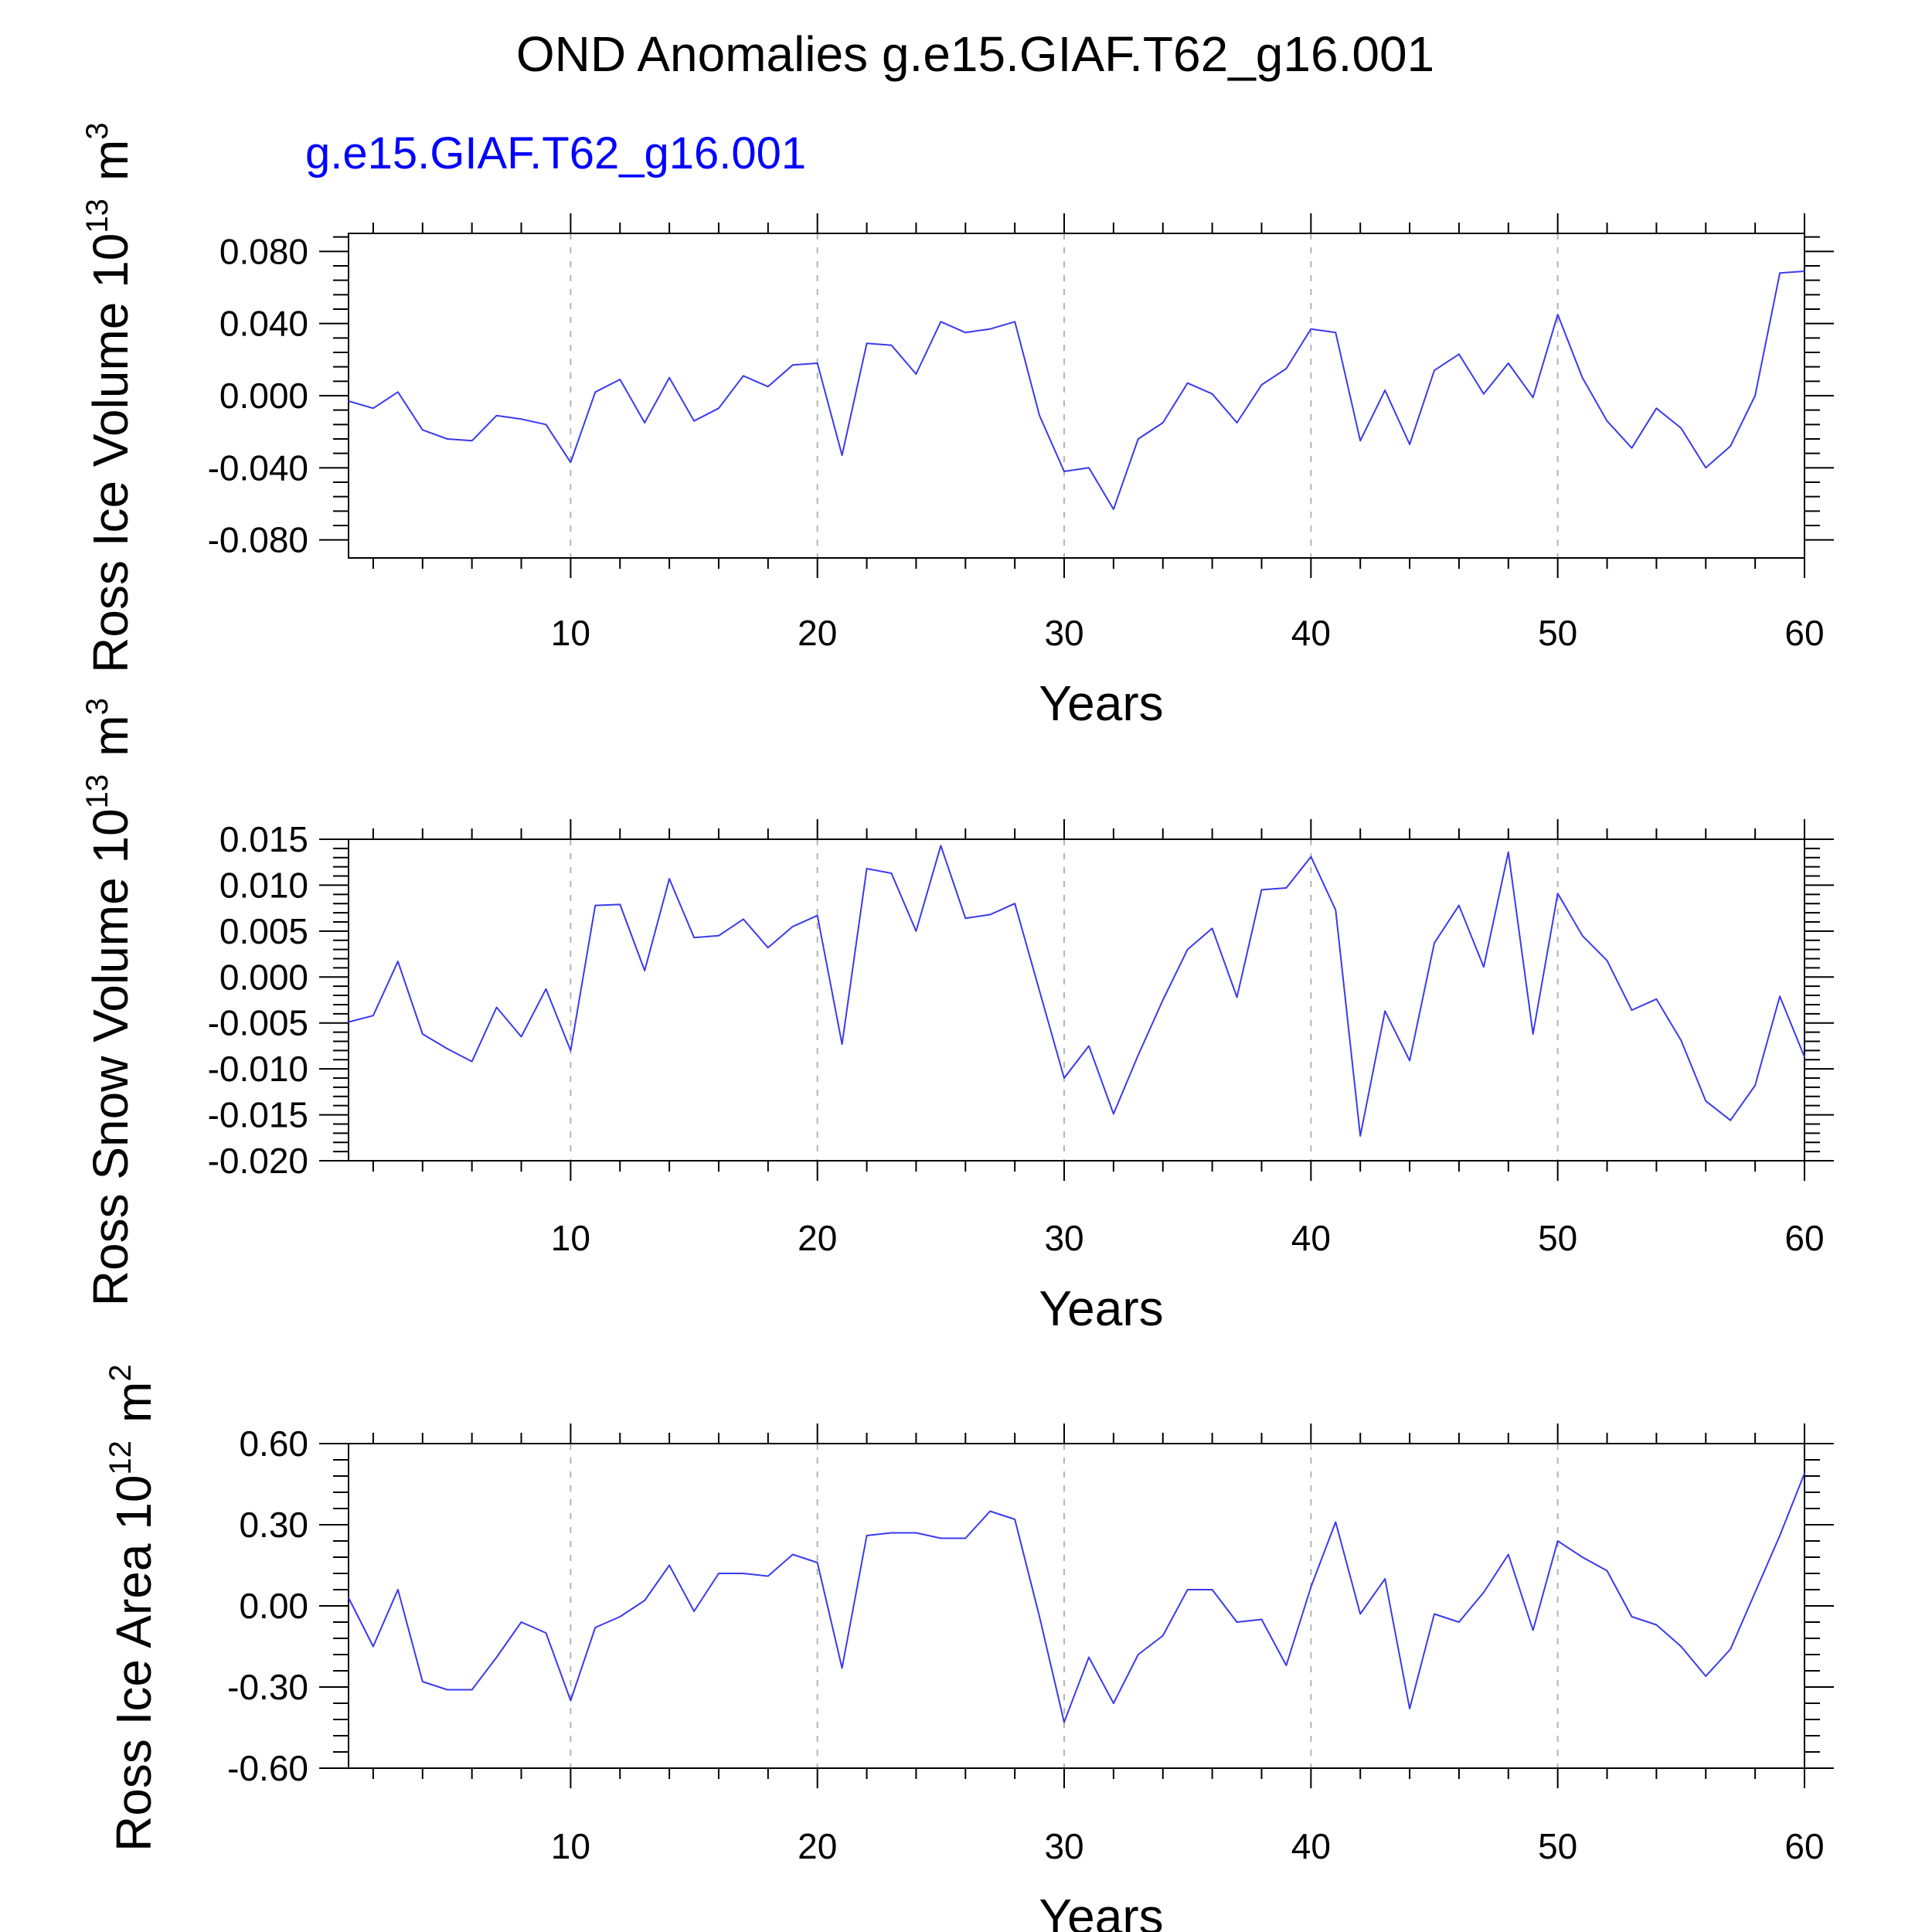  Describe the element at coordinates (268, 1687) in the screenshot. I see `y-tick-label: -0.30` at that location.